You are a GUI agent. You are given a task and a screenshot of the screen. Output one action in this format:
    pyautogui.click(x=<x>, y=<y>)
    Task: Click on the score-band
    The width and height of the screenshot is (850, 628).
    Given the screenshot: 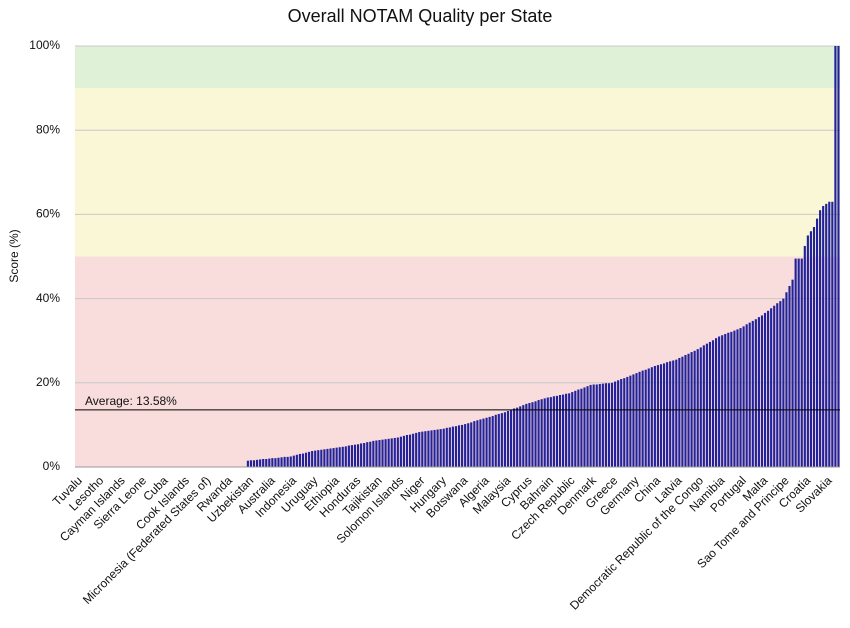 What is the action you would take?
    pyautogui.click(x=457, y=67)
    